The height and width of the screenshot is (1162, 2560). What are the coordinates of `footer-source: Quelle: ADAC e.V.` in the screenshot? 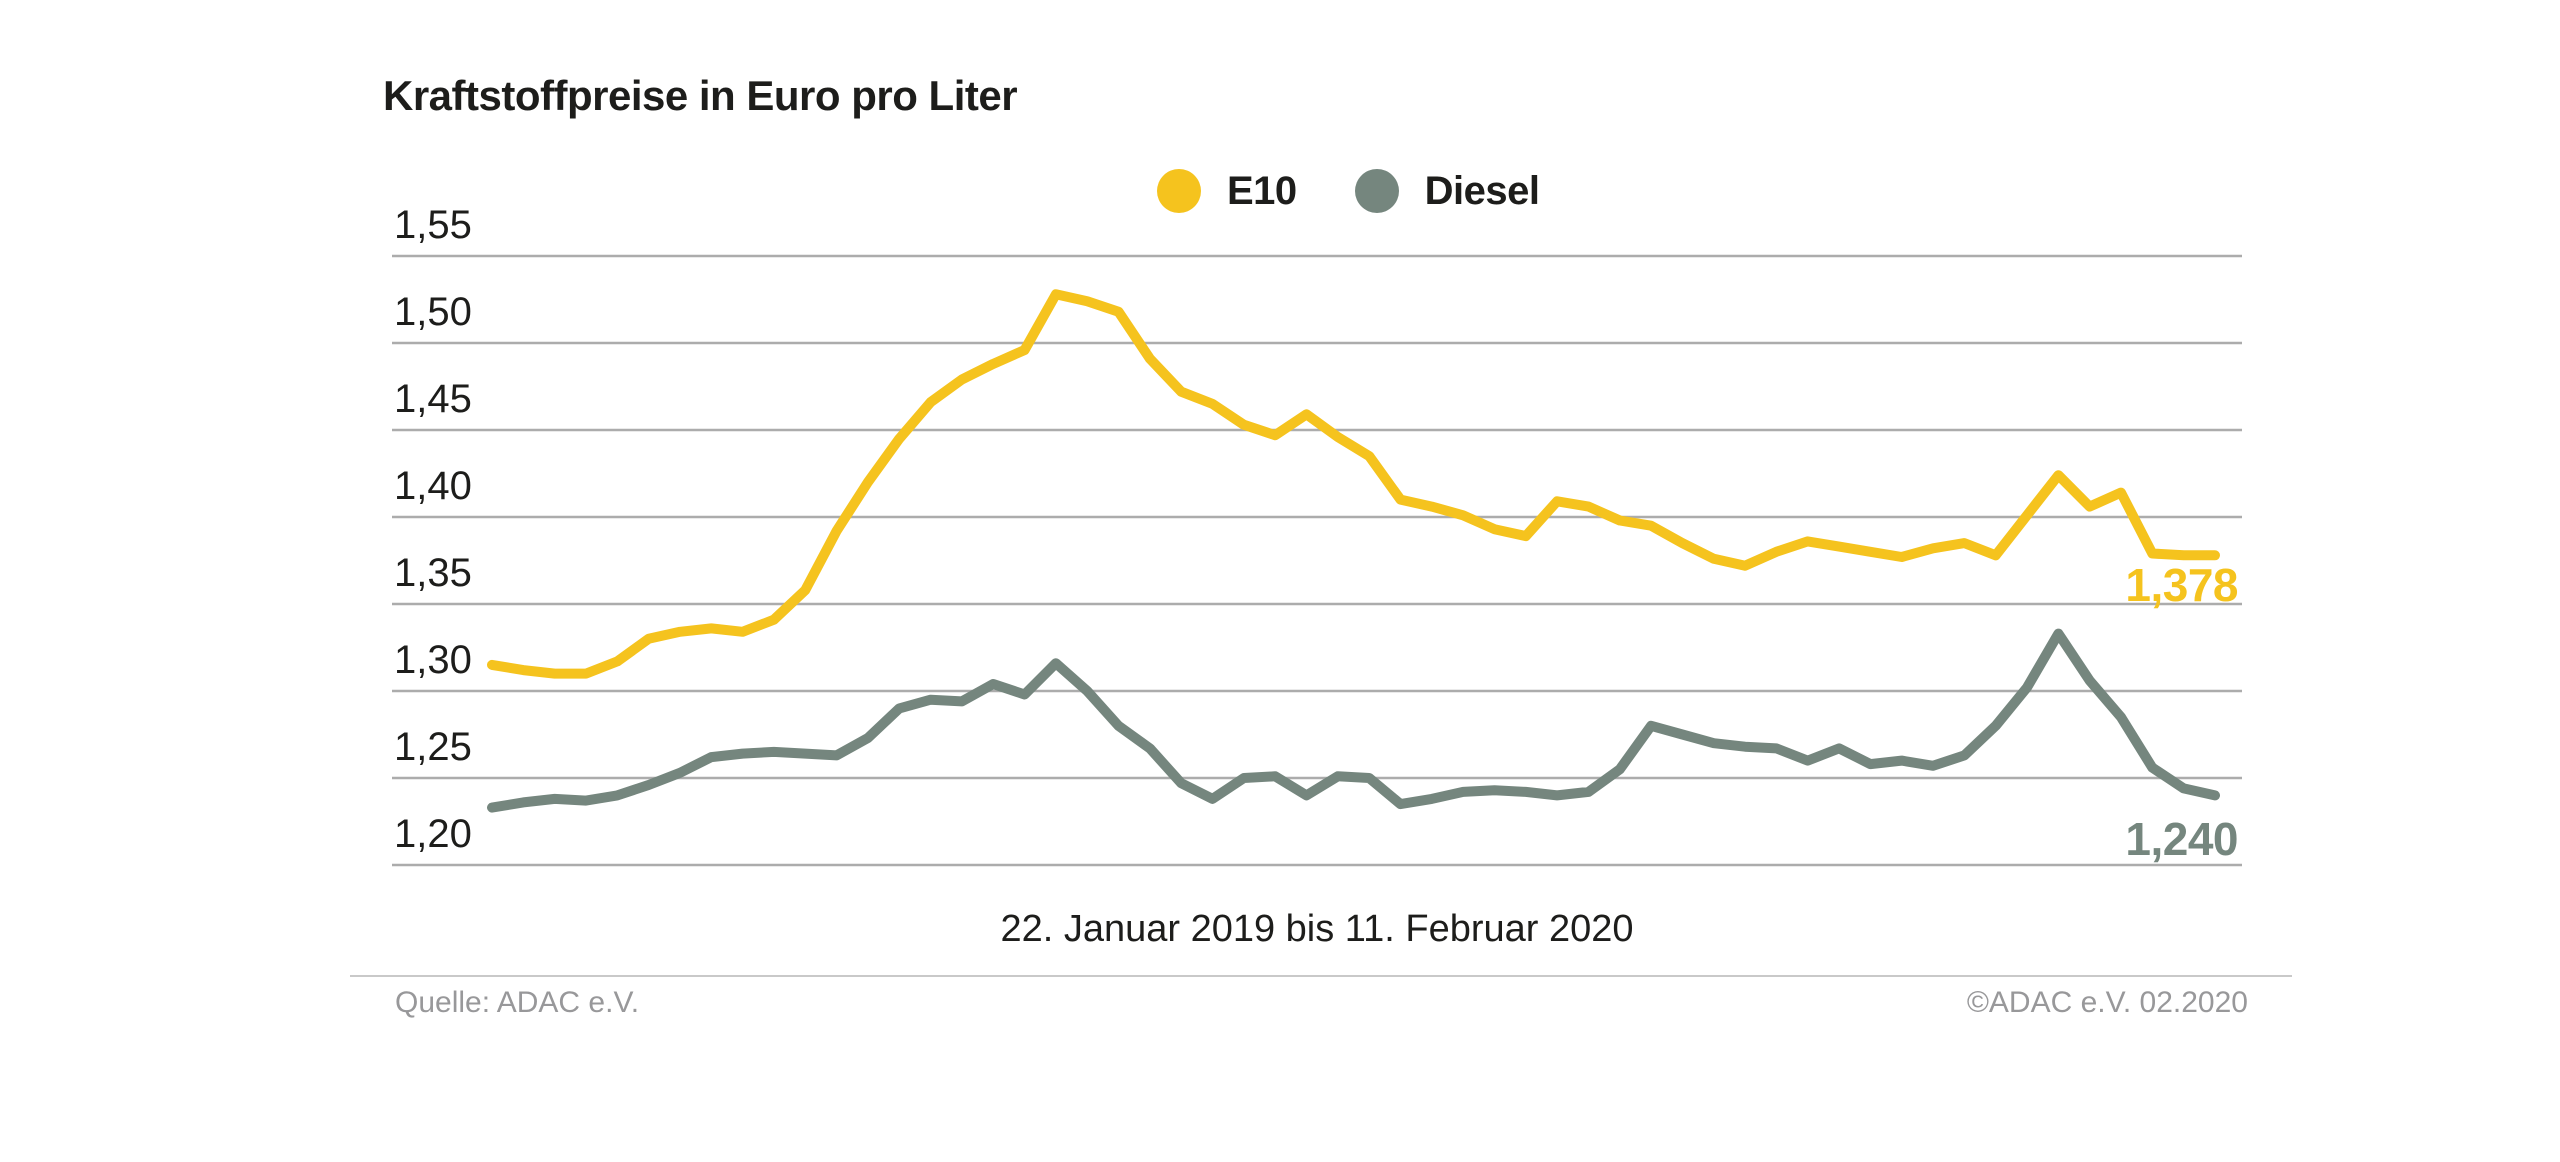 It's located at (517, 1002).